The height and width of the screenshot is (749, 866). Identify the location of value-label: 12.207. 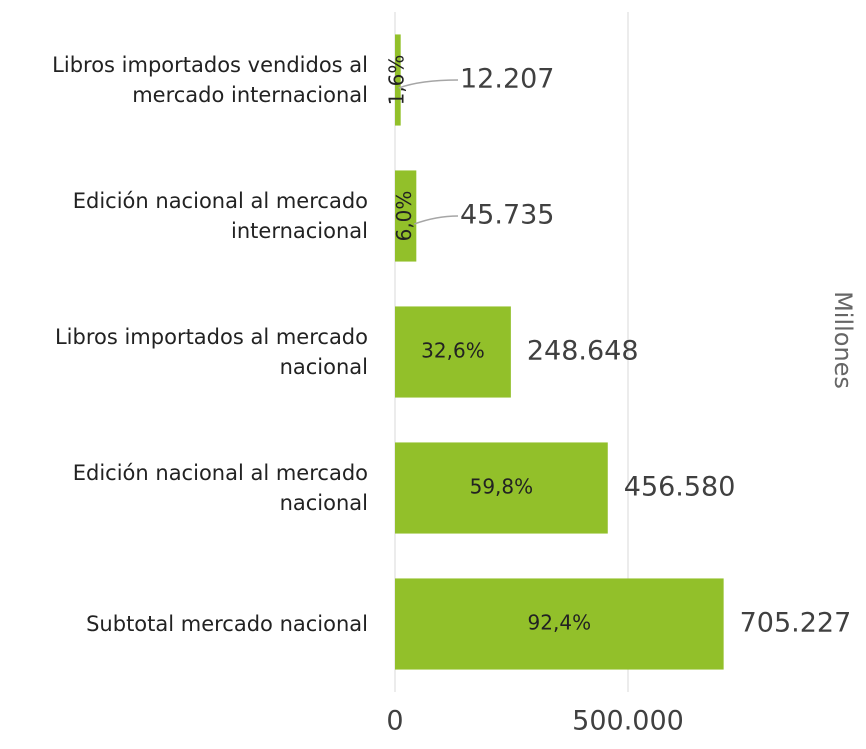
(507, 79).